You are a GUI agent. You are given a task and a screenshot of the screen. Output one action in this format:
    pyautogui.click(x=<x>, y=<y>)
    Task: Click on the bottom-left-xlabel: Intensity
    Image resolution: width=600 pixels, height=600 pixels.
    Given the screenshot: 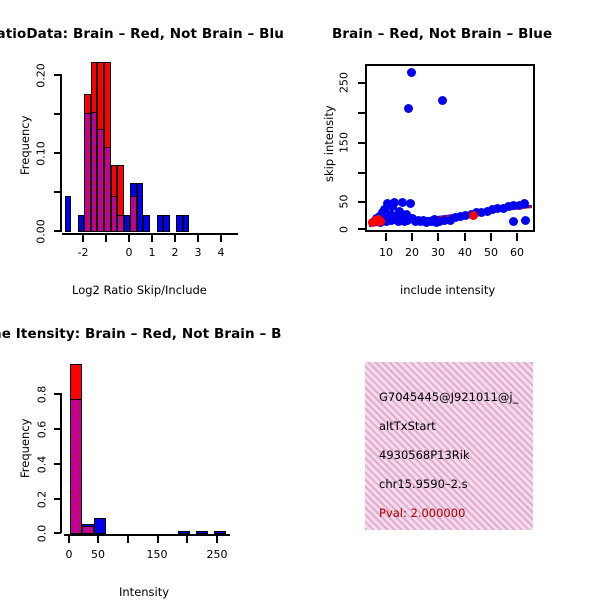 What is the action you would take?
    pyautogui.click(x=144, y=592)
    